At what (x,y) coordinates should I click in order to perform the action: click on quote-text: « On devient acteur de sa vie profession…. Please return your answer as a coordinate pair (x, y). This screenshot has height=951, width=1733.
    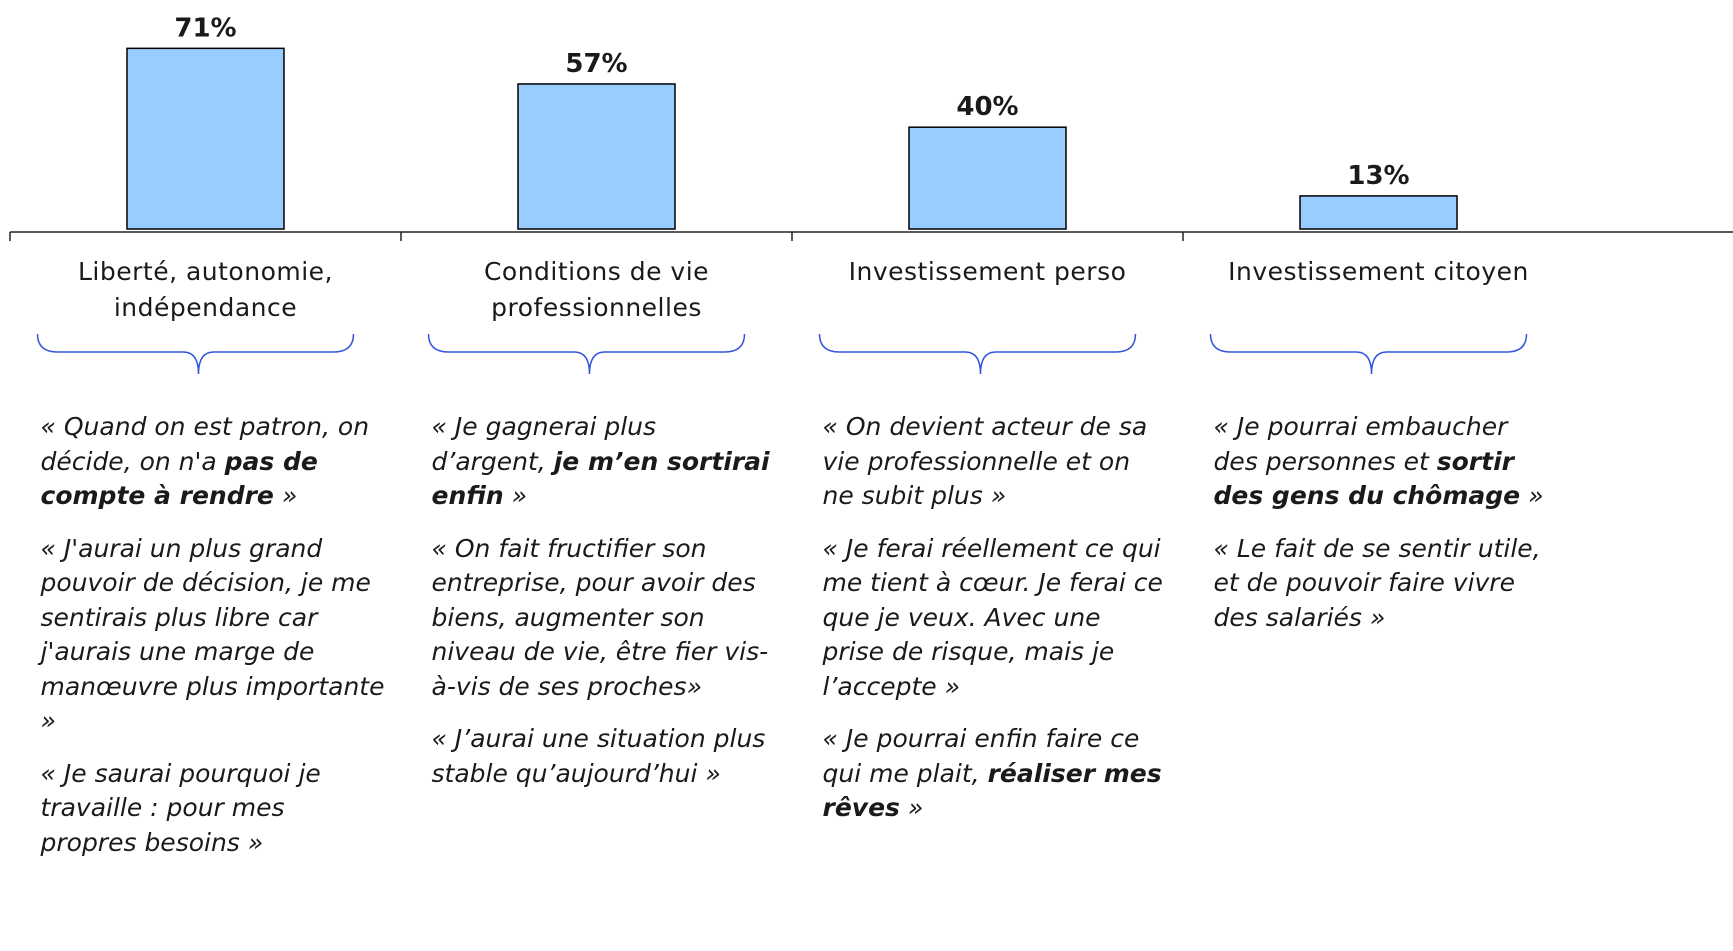
    Looking at the image, I should click on (985, 461).